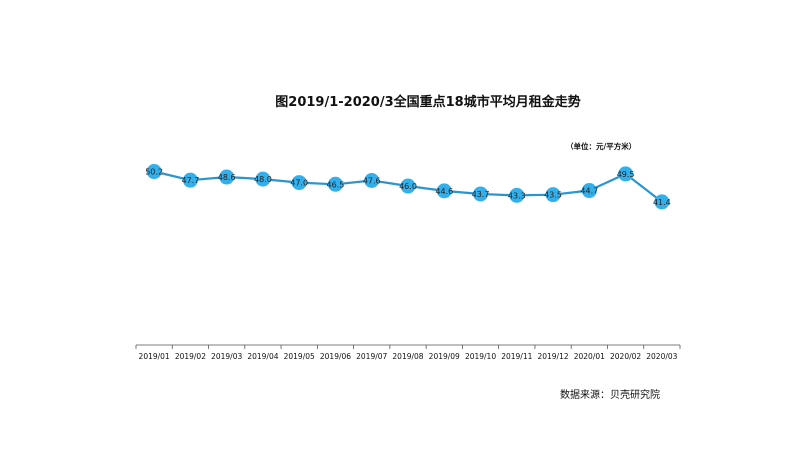 This screenshot has height=450, width=800. I want to click on data-label: 44.6, so click(444, 191).